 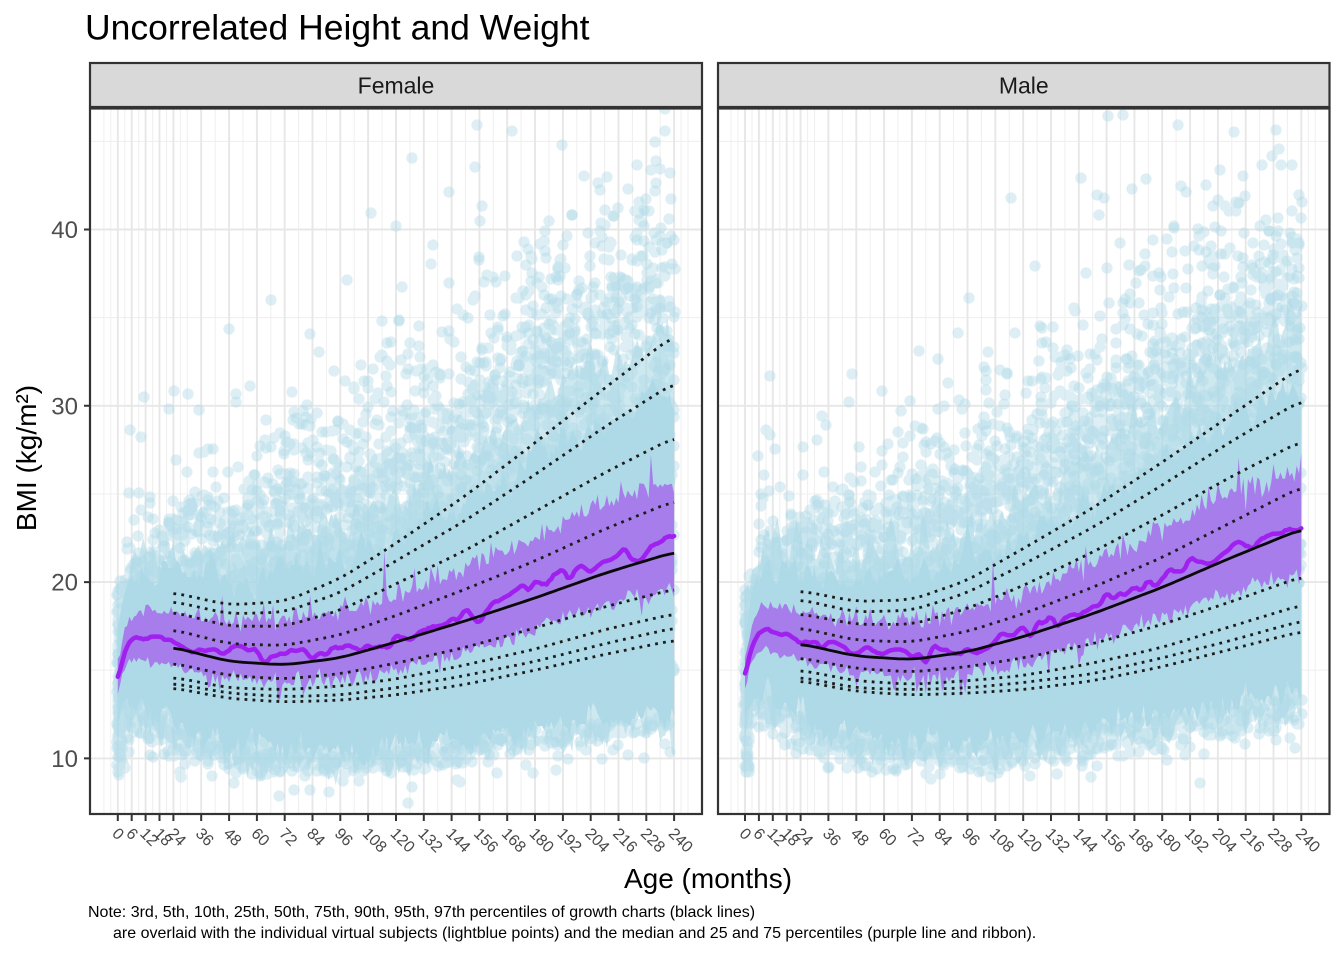 I want to click on svg-text: Age (months), so click(x=708, y=878).